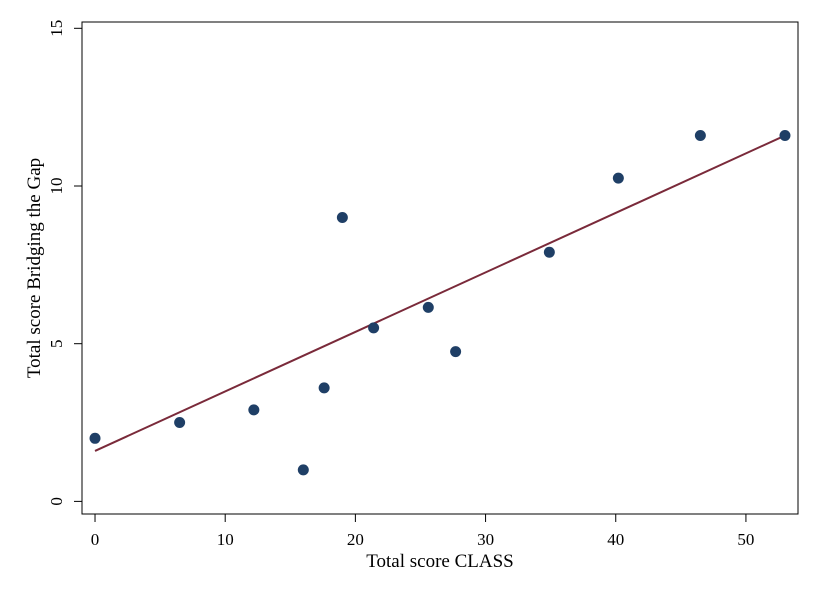 The image size is (820, 597). Describe the element at coordinates (225, 539) in the screenshot. I see `x-tick-label: 10` at that location.